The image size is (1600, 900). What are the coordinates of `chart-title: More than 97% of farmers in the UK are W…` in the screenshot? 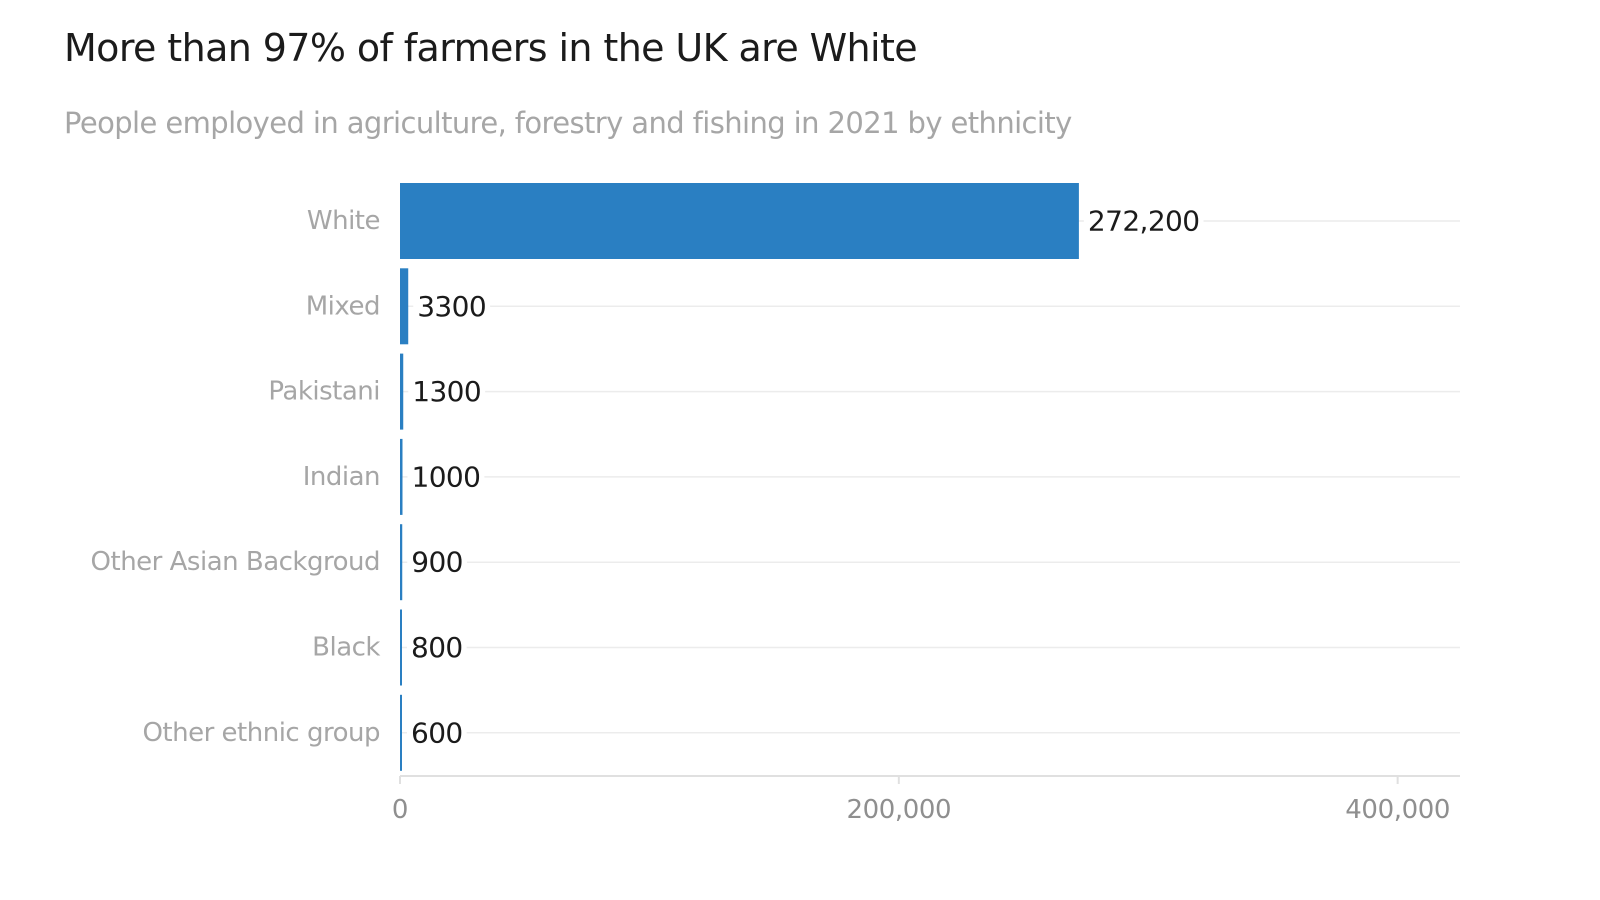 It's located at (491, 48).